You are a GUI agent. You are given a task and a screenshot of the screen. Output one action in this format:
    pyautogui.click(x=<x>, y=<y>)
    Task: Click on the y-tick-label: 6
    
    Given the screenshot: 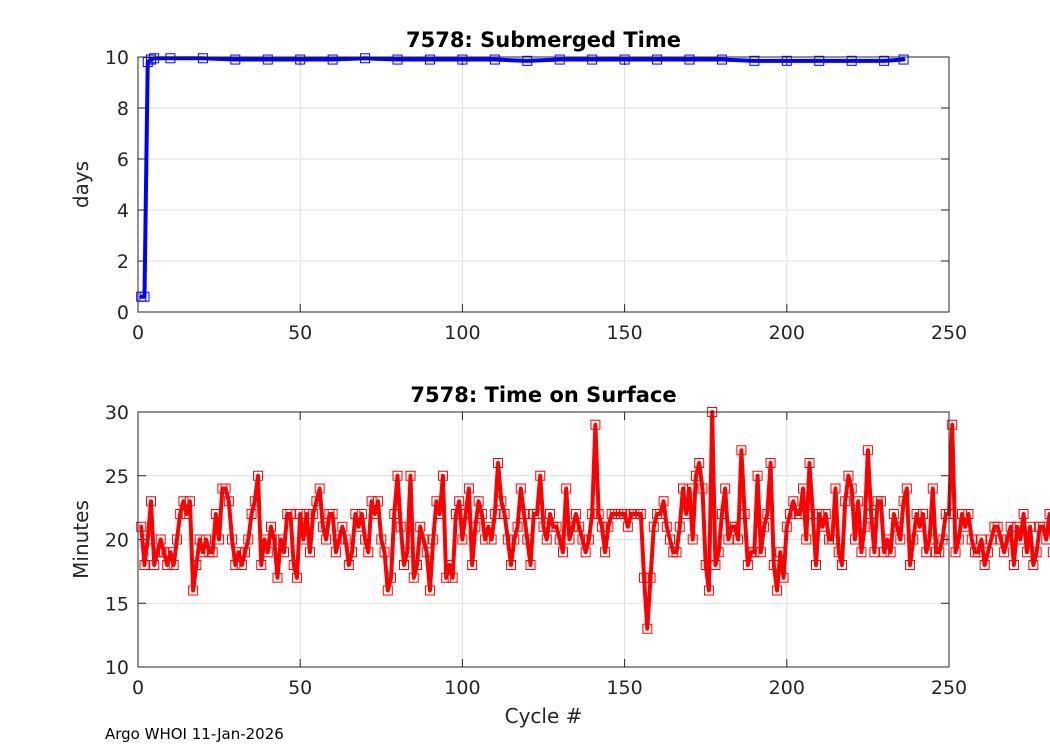 What is the action you would take?
    pyautogui.click(x=123, y=160)
    